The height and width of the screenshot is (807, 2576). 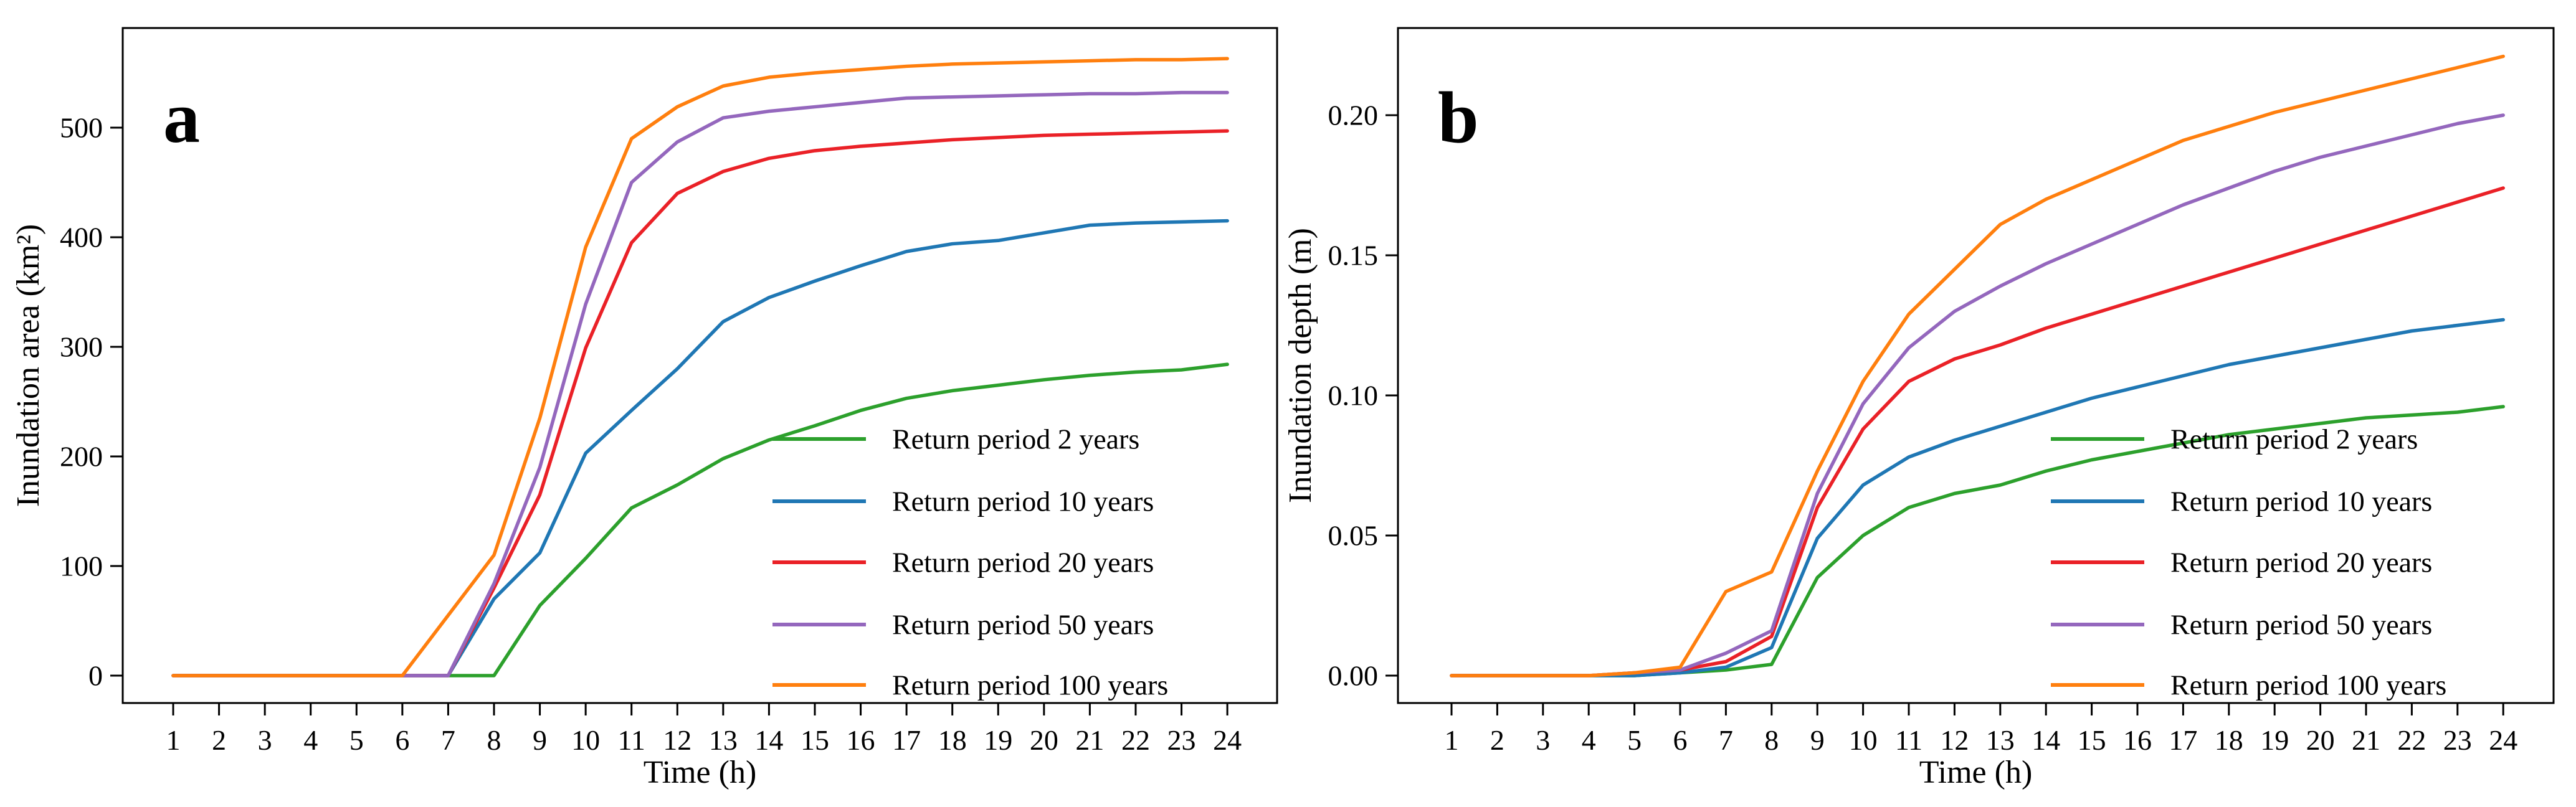 What do you see at coordinates (96, 676) in the screenshot?
I see `y-tick-label: 0` at bounding box center [96, 676].